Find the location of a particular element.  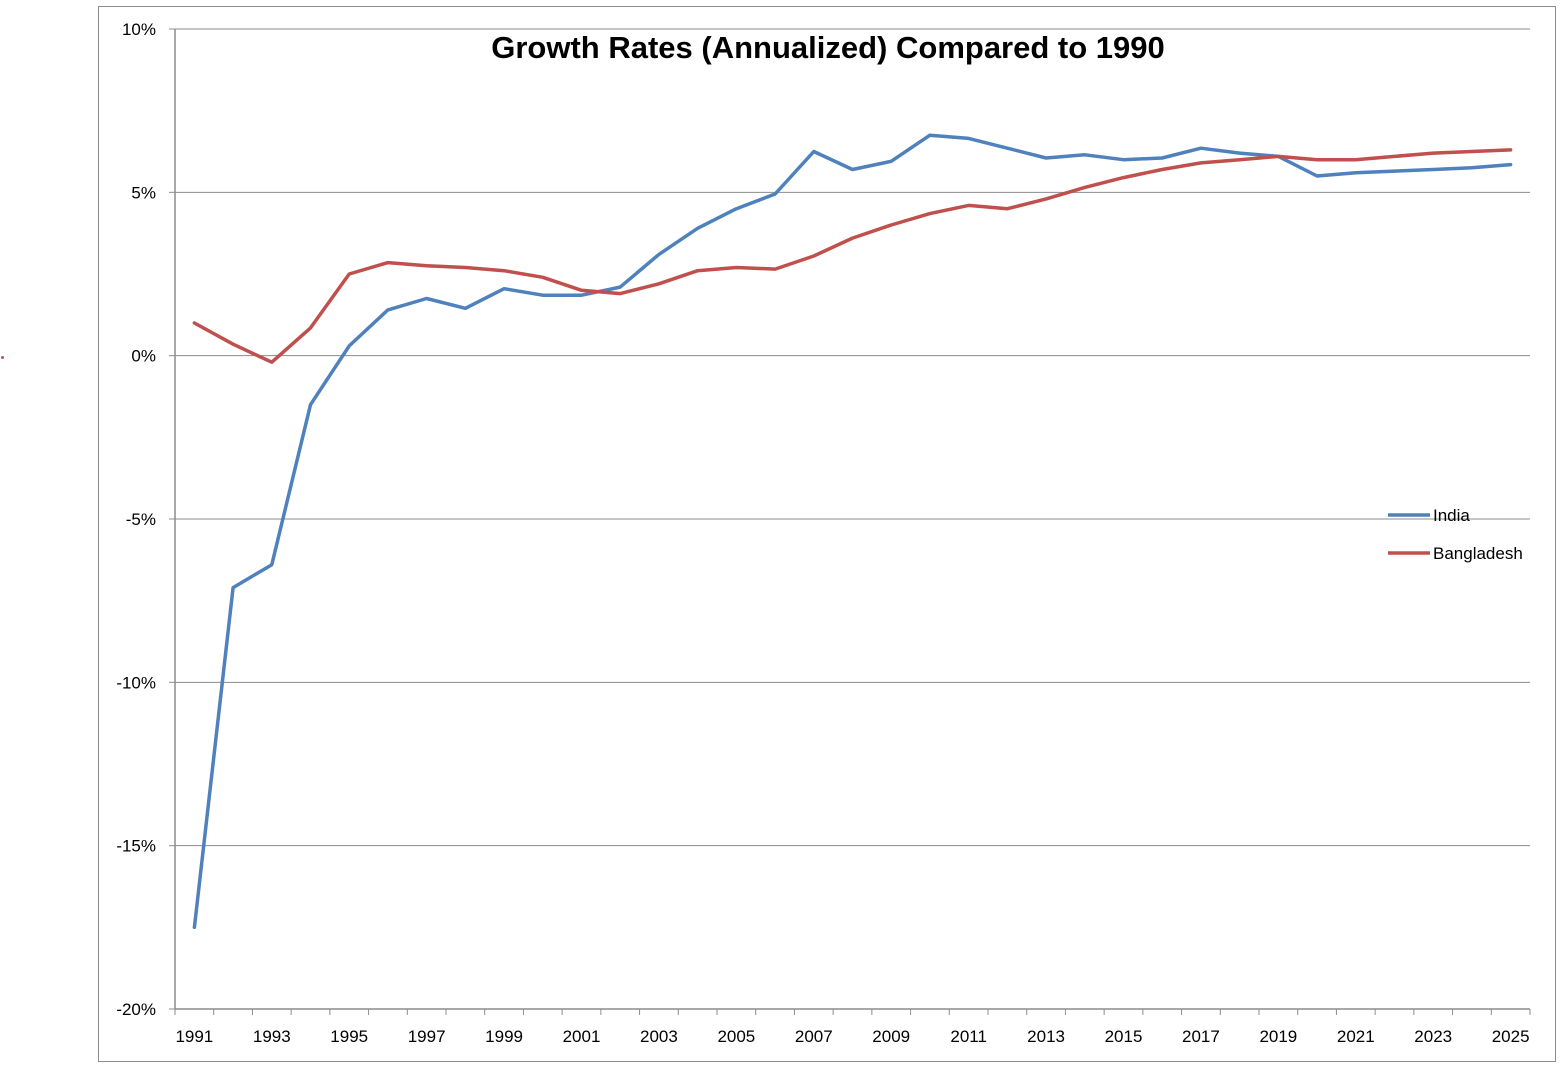

x-tick-label: 2009 is located at coordinates (891, 1036).